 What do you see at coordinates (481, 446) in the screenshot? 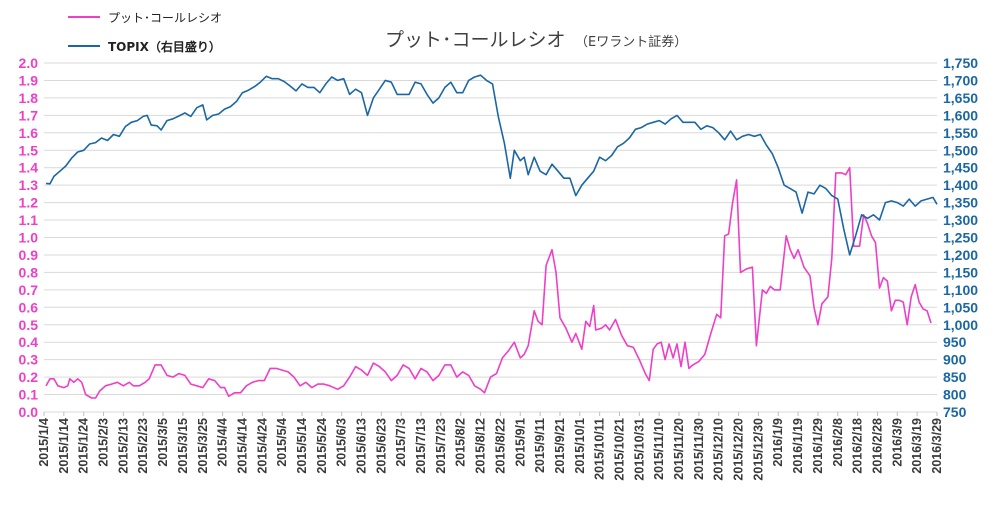
I see `x-tick-label: 2015/8/12` at bounding box center [481, 446].